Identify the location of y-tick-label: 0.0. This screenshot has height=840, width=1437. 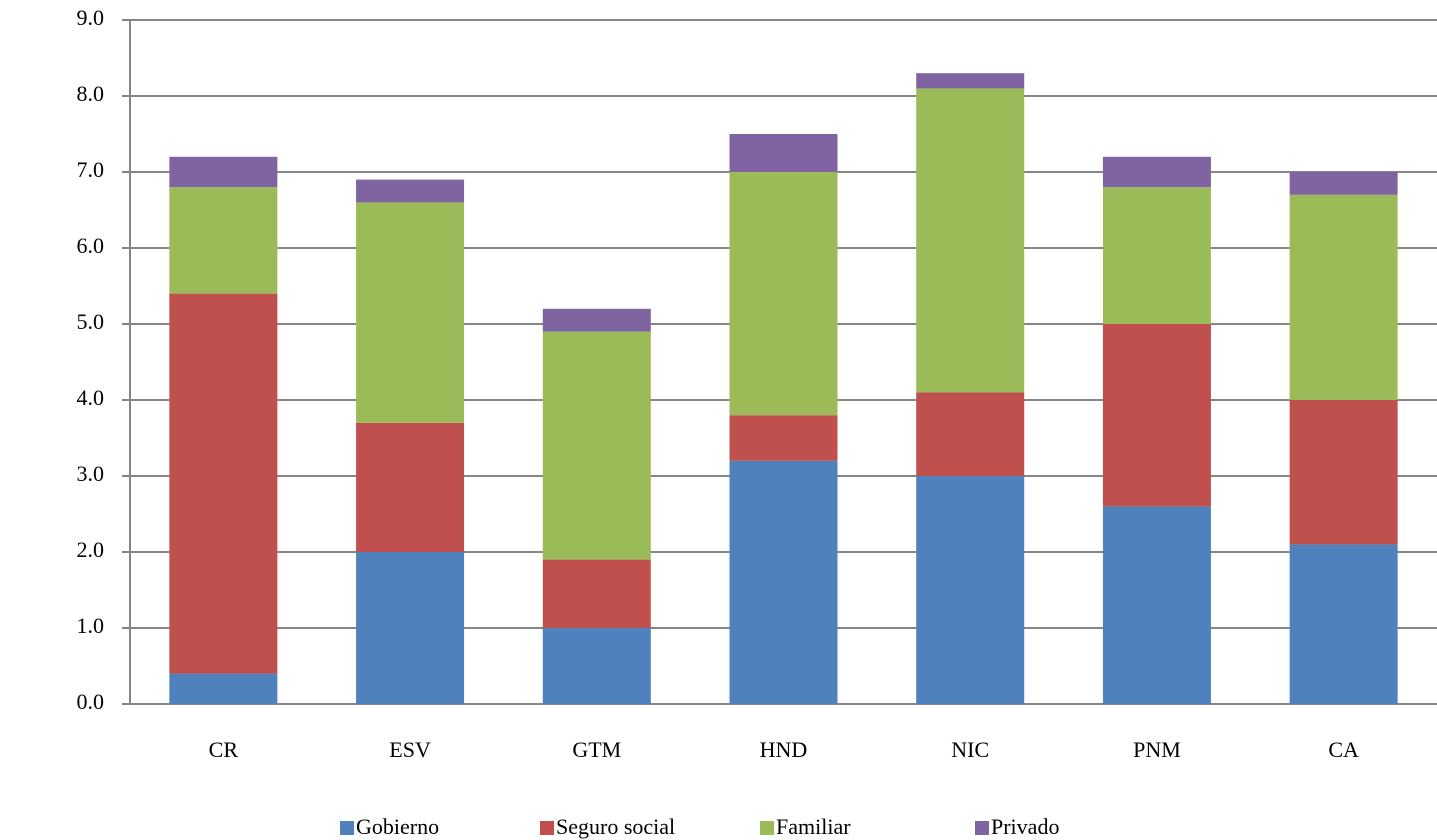
(91, 701).